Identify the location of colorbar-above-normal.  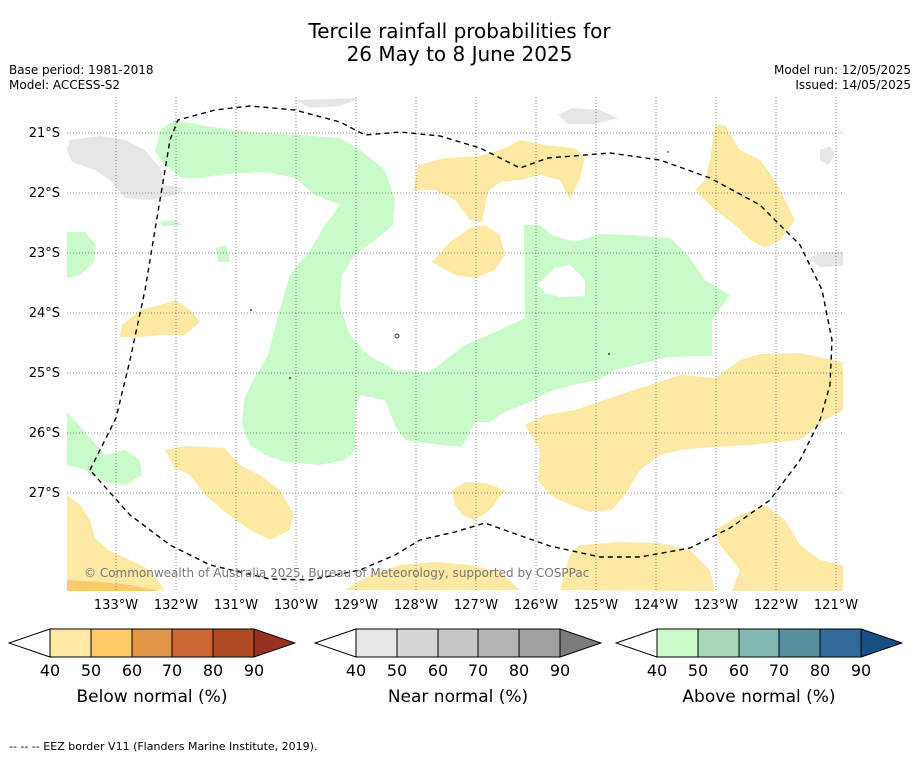
(759, 643).